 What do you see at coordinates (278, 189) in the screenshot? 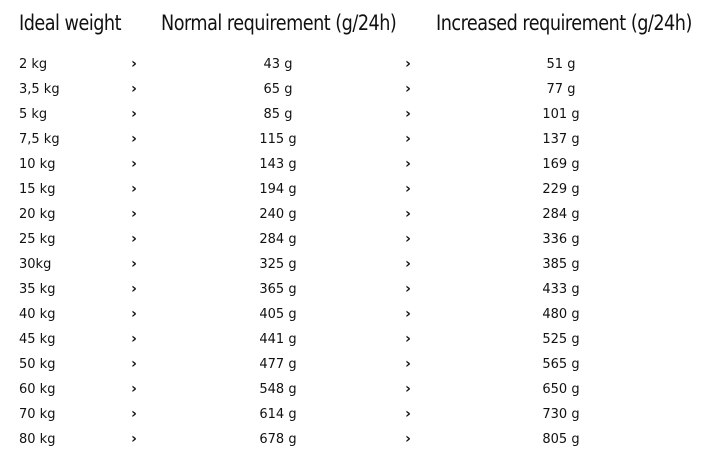
I see `normal-requirement-cell: 194 g` at bounding box center [278, 189].